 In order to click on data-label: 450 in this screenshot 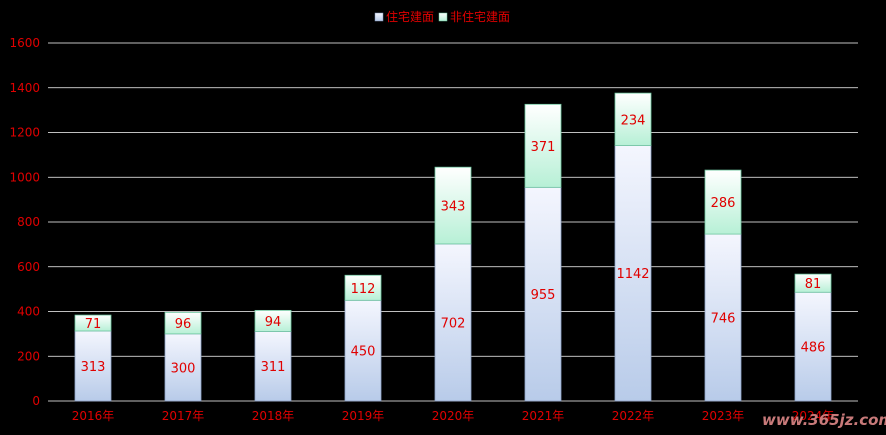, I will do `click(363, 352)`.